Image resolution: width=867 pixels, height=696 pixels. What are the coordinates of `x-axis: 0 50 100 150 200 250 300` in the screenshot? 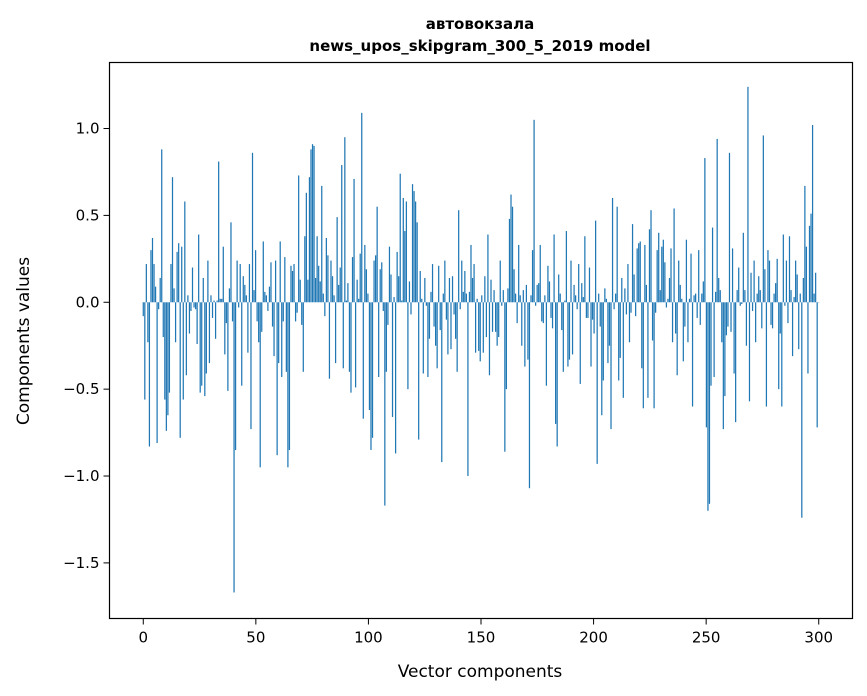 It's located at (485, 632).